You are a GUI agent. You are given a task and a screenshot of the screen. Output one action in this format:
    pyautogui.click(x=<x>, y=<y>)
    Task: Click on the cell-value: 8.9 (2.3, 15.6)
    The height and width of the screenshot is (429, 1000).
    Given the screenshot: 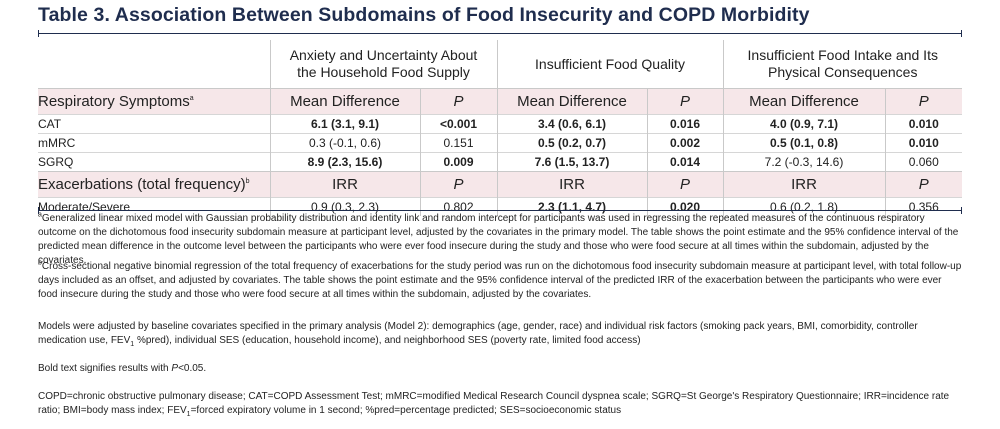 What is the action you would take?
    pyautogui.click(x=344, y=162)
    